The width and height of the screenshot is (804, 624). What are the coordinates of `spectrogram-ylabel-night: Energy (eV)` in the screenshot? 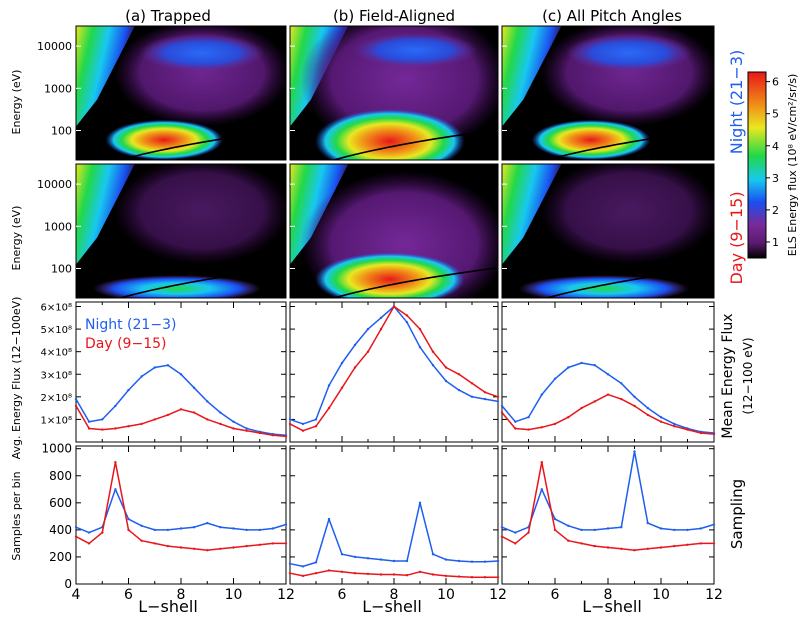 It's located at (16, 102).